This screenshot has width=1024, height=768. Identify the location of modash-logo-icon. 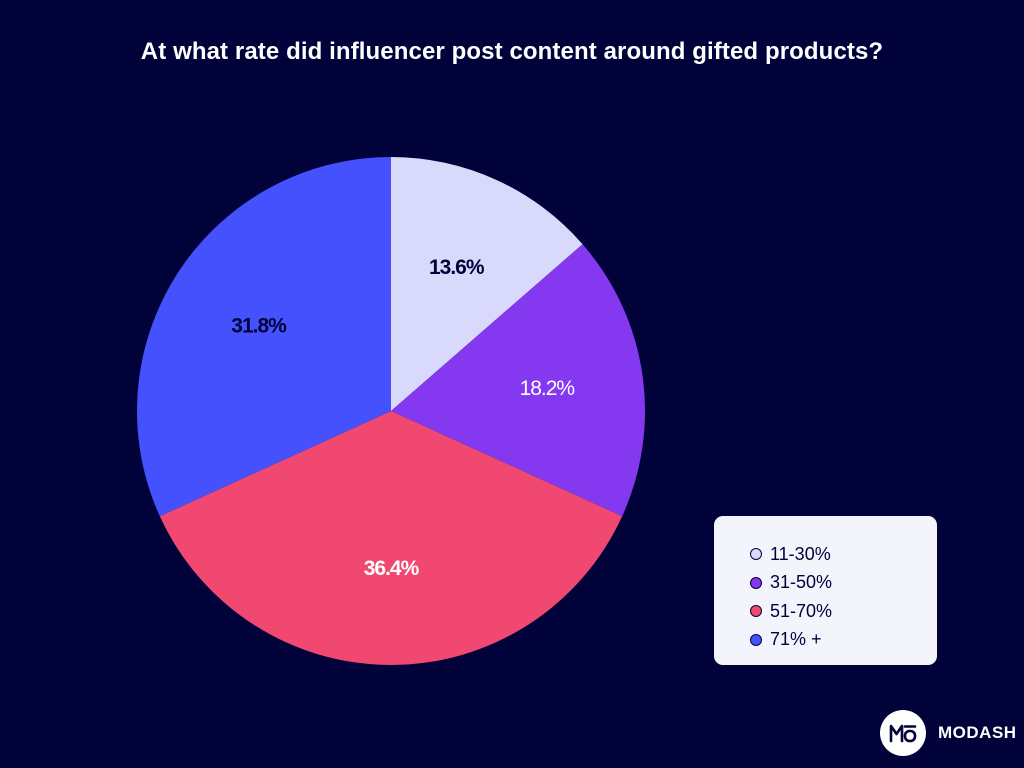
(903, 733).